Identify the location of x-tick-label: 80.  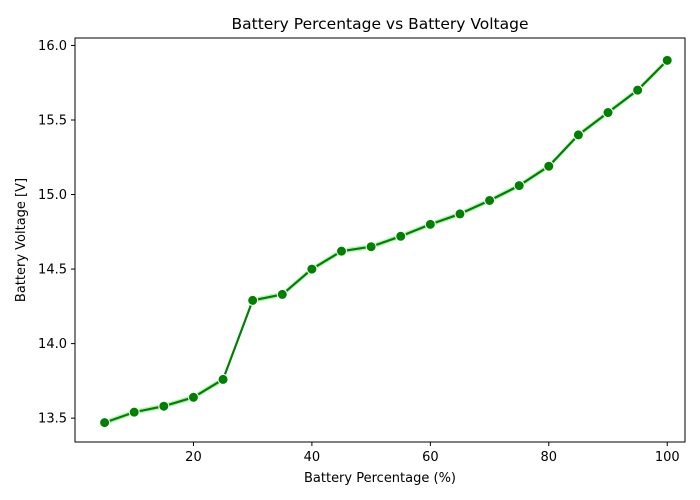
(549, 457).